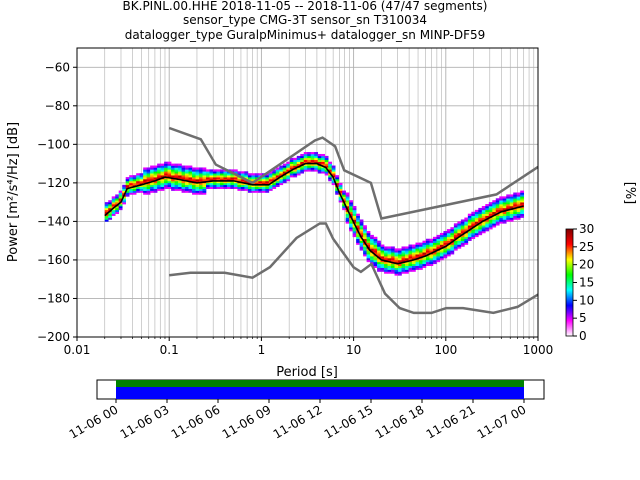 This screenshot has height=480, width=640. What do you see at coordinates (586, 265) in the screenshot?
I see `colorbar-tick-label: 20` at bounding box center [586, 265].